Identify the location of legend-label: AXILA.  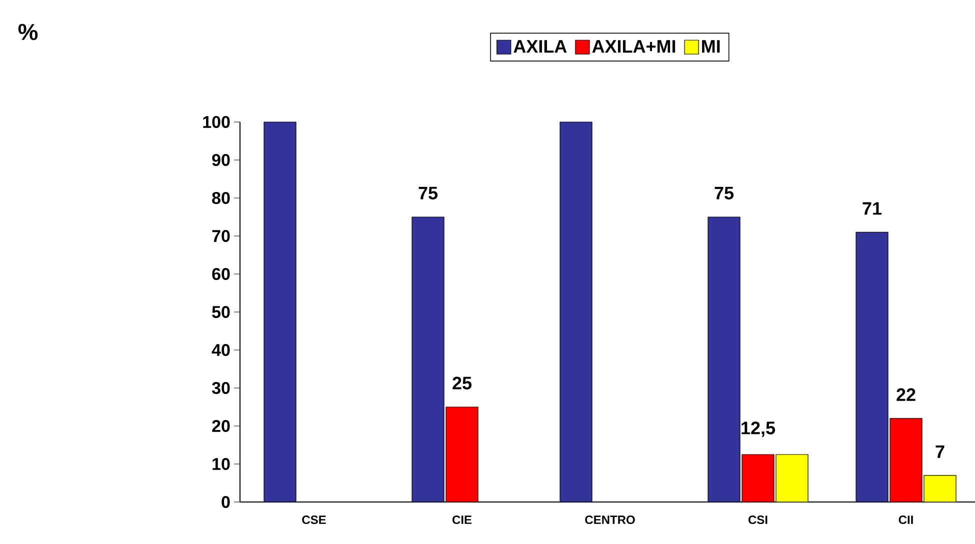
(540, 46).